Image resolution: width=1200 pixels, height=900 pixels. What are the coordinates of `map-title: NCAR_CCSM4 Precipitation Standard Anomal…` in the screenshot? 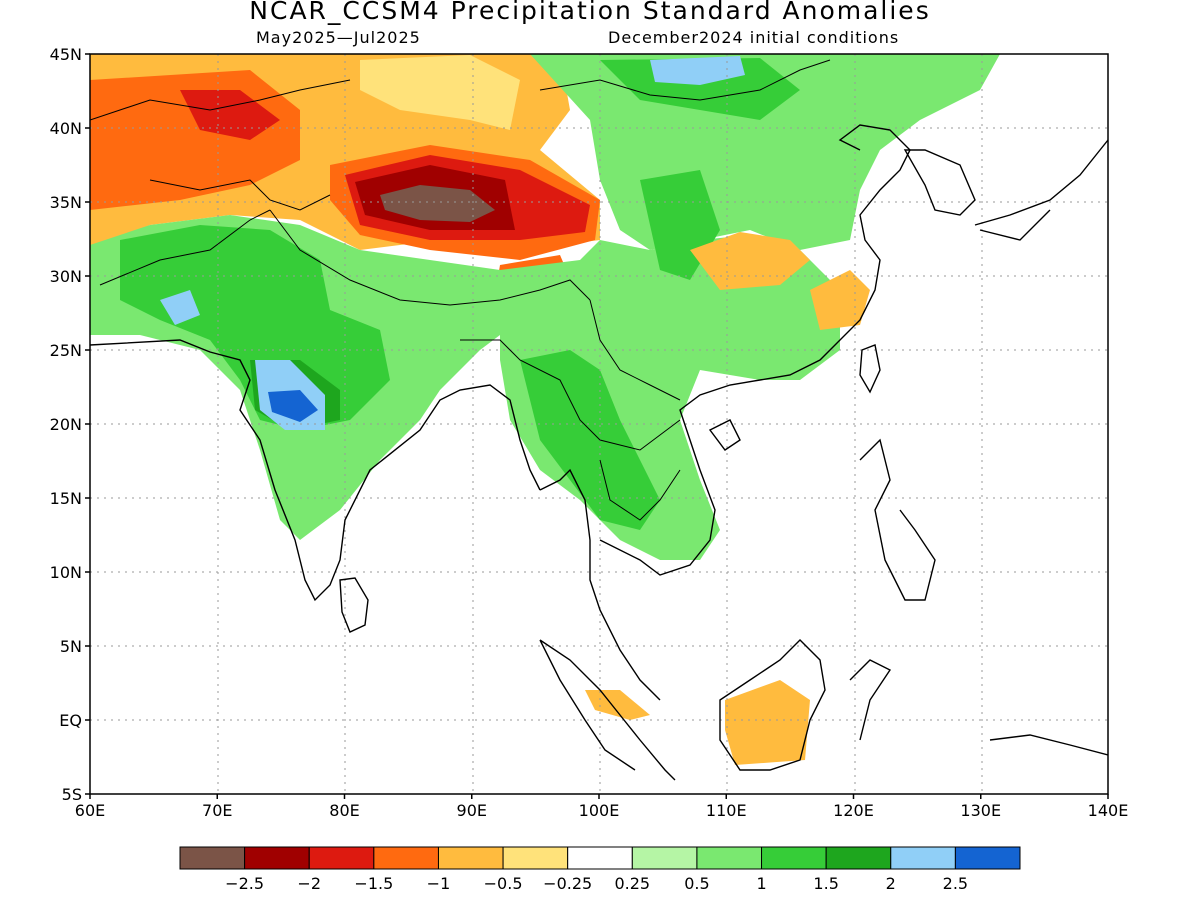 It's located at (590, 12).